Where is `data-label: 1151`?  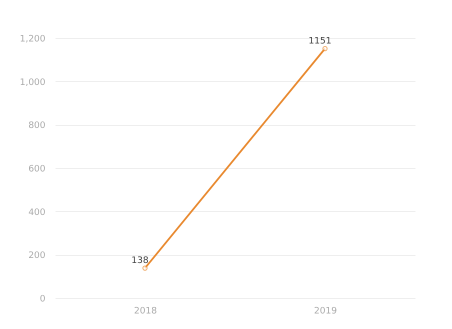 data-label: 1151 is located at coordinates (320, 41).